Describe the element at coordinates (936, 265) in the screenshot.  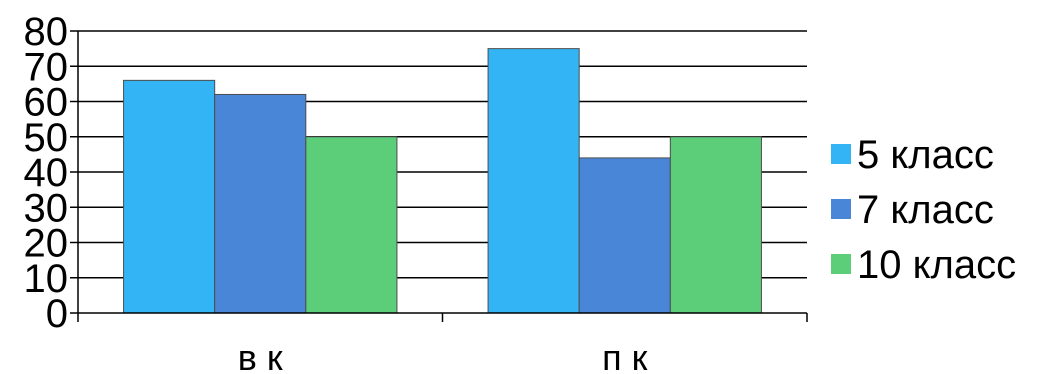
I see `legend-label: 10 класс` at that location.